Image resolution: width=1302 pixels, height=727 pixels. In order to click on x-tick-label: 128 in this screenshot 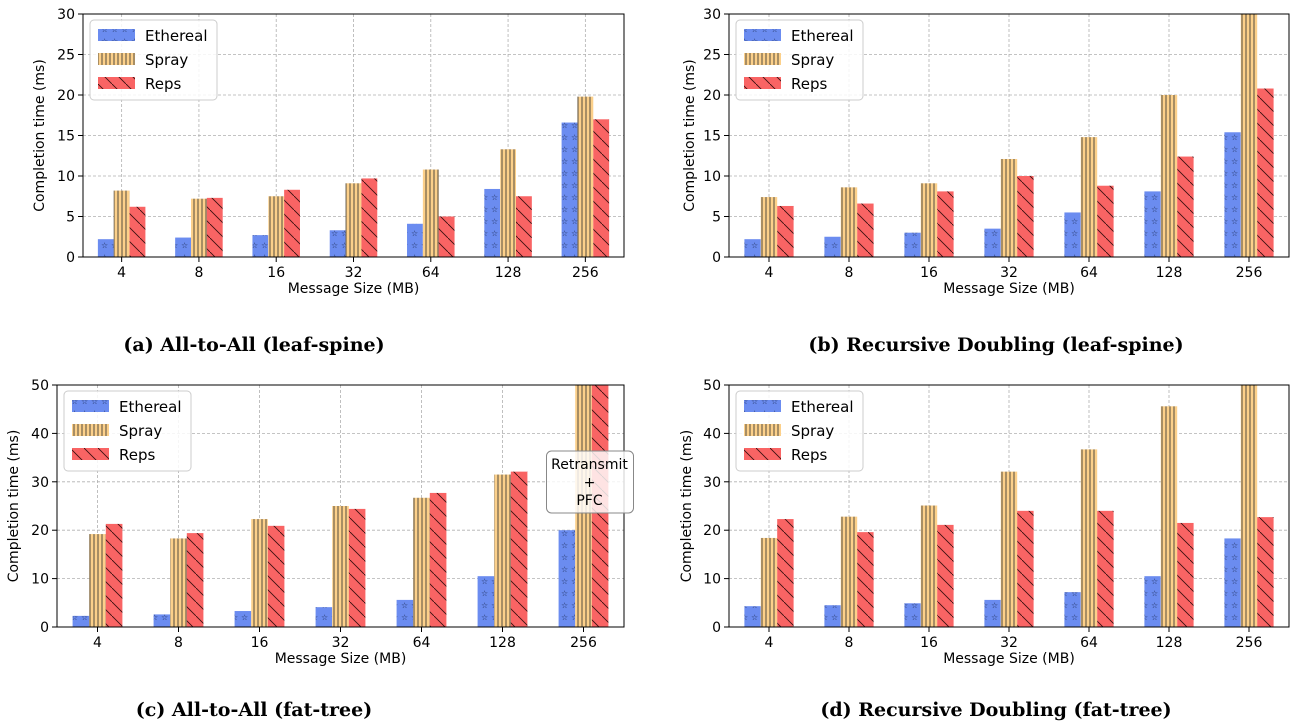, I will do `click(1169, 643)`.